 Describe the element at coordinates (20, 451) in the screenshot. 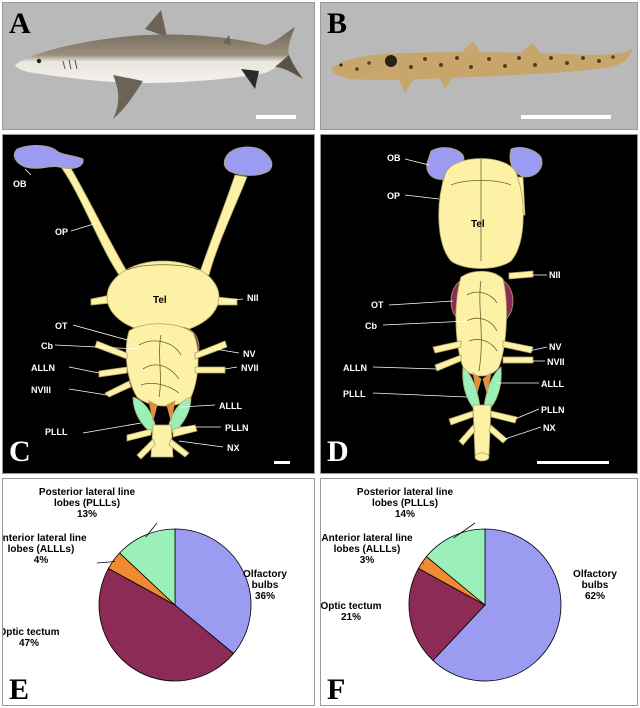

I see `panel-letter-c: C` at that location.